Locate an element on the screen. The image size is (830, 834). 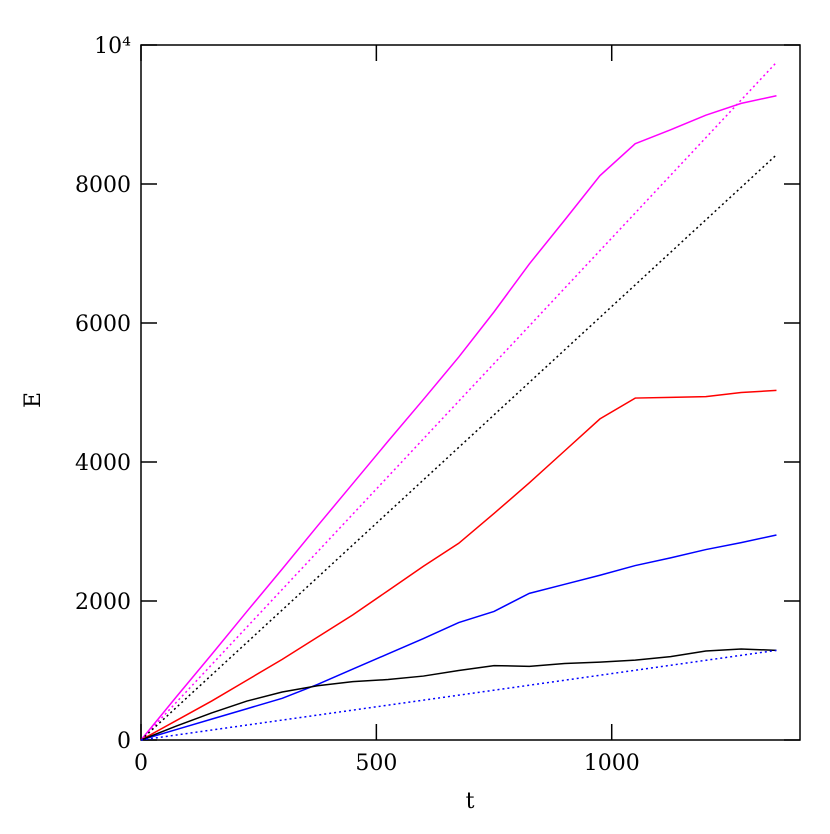
x-tick-label: 500 is located at coordinates (376, 763).